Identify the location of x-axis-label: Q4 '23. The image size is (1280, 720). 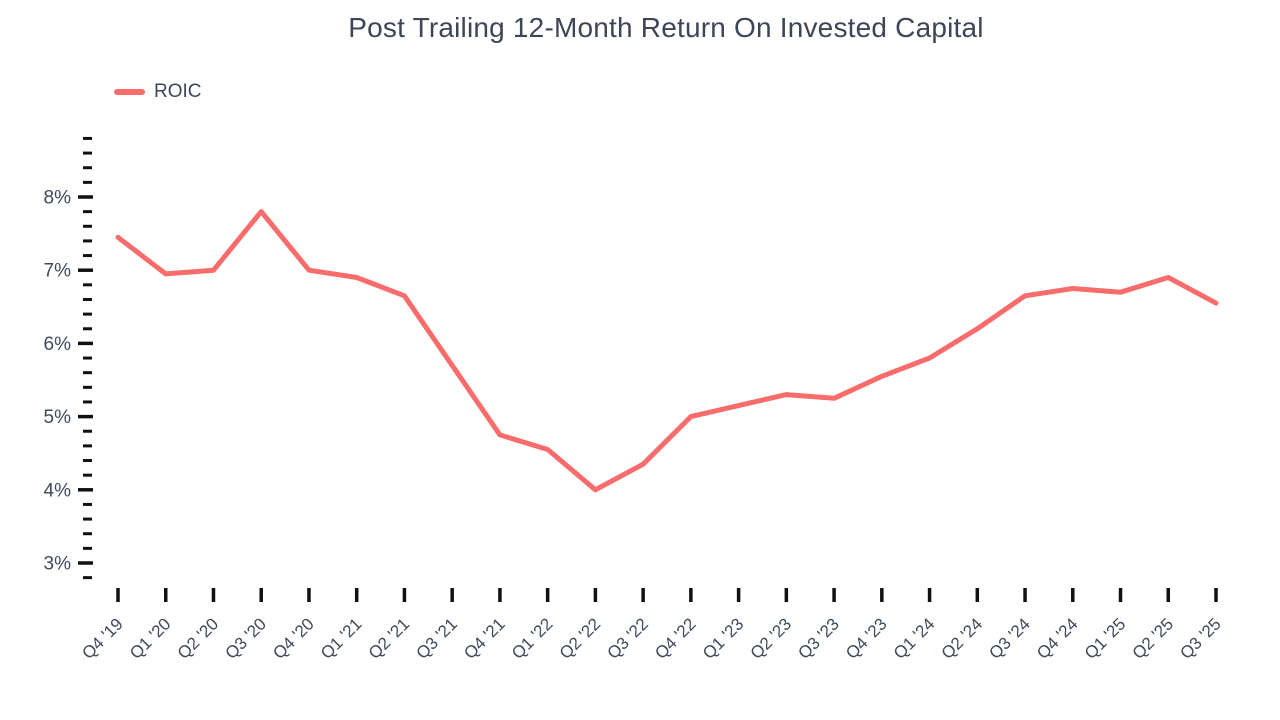
(866, 638).